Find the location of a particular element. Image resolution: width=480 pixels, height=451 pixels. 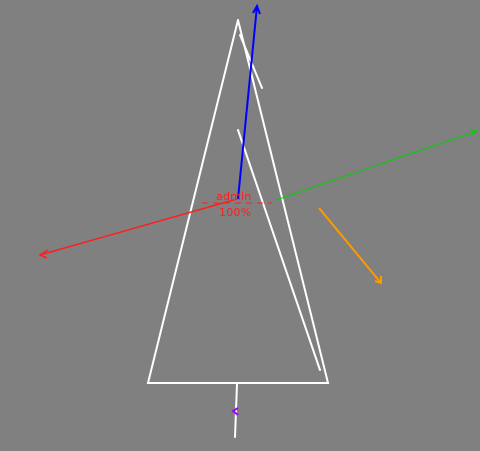

y-axis-arrow is located at coordinates (377, 164).